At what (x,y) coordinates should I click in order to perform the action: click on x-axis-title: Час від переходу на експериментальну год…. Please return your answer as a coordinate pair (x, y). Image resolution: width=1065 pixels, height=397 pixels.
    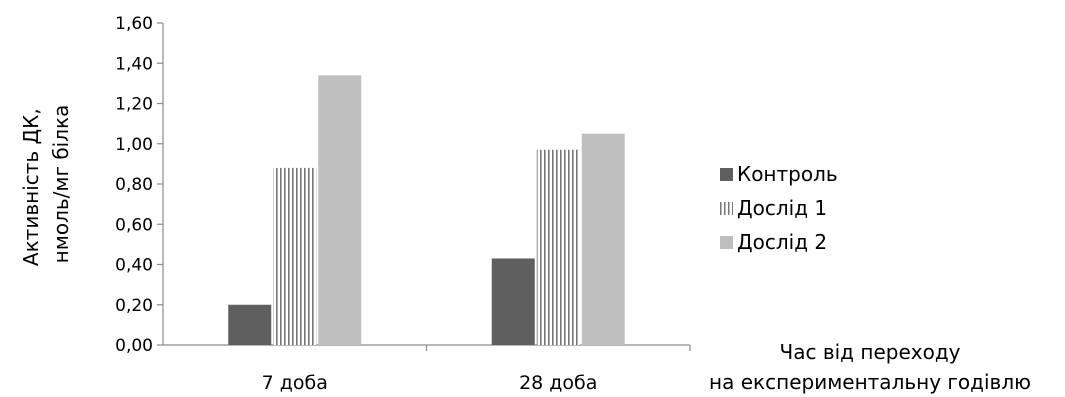
    Looking at the image, I should click on (870, 367).